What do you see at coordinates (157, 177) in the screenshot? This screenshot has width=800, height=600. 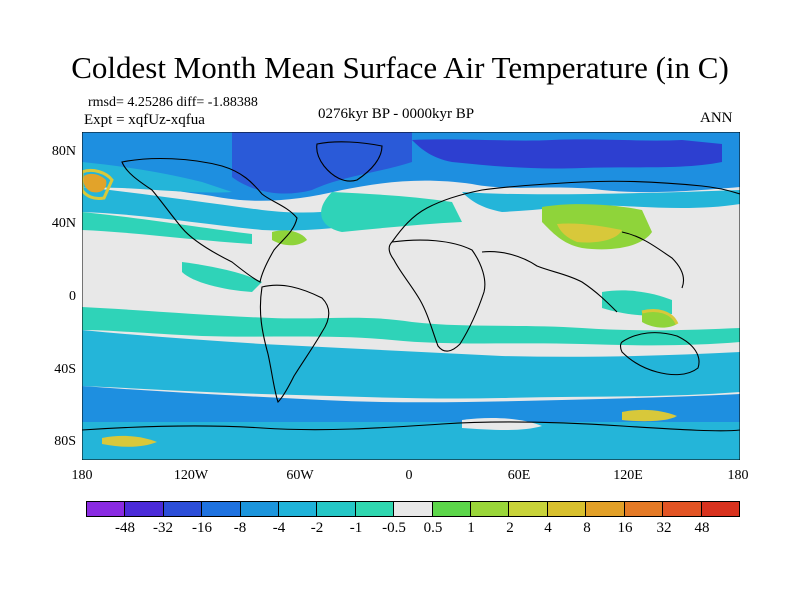 I see `alaska-band` at bounding box center [157, 177].